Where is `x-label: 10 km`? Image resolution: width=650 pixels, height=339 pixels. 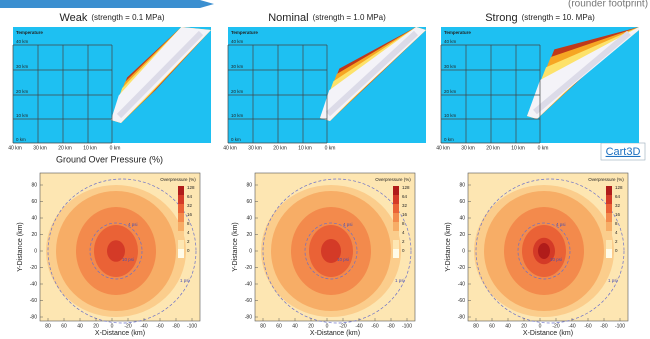 x-label: 10 km is located at coordinates (518, 148).